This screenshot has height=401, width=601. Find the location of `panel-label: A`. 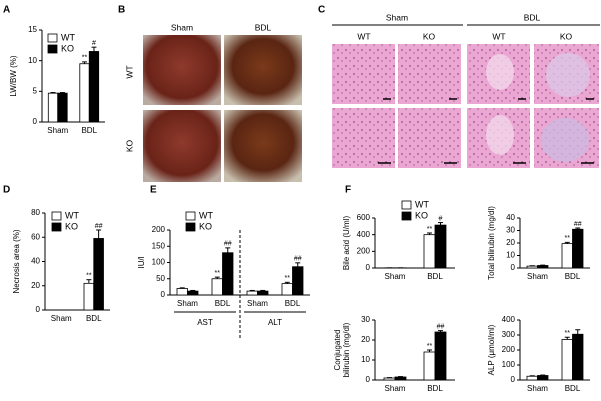

panel-label: A is located at coordinates (6, 10).